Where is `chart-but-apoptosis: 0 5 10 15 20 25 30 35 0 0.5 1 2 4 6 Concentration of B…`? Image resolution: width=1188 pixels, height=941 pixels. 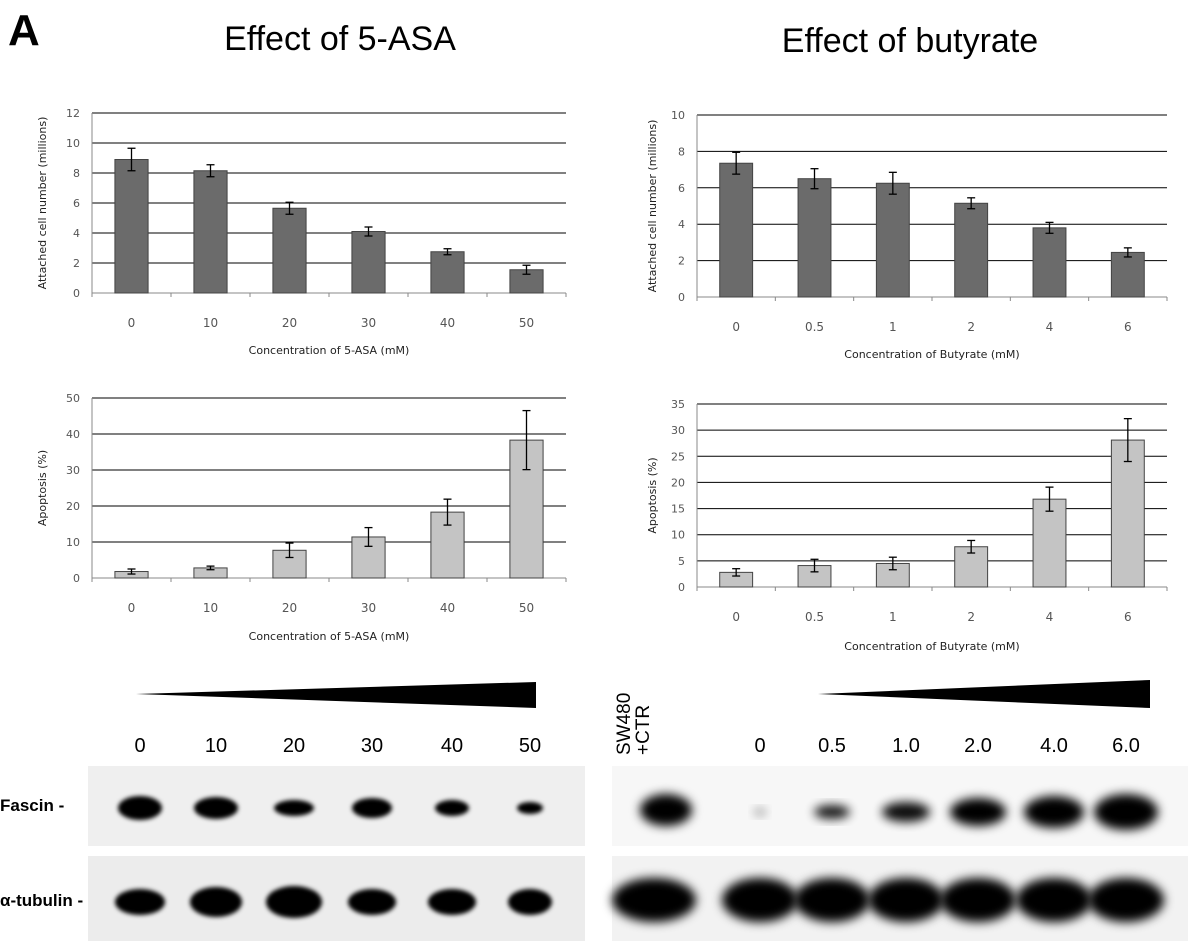
chart-but-apoptosis: 0 5 10 15 20 25 30 35 0 0.5 1 2 4 6 Concentration of B… is located at coordinates (907, 525).